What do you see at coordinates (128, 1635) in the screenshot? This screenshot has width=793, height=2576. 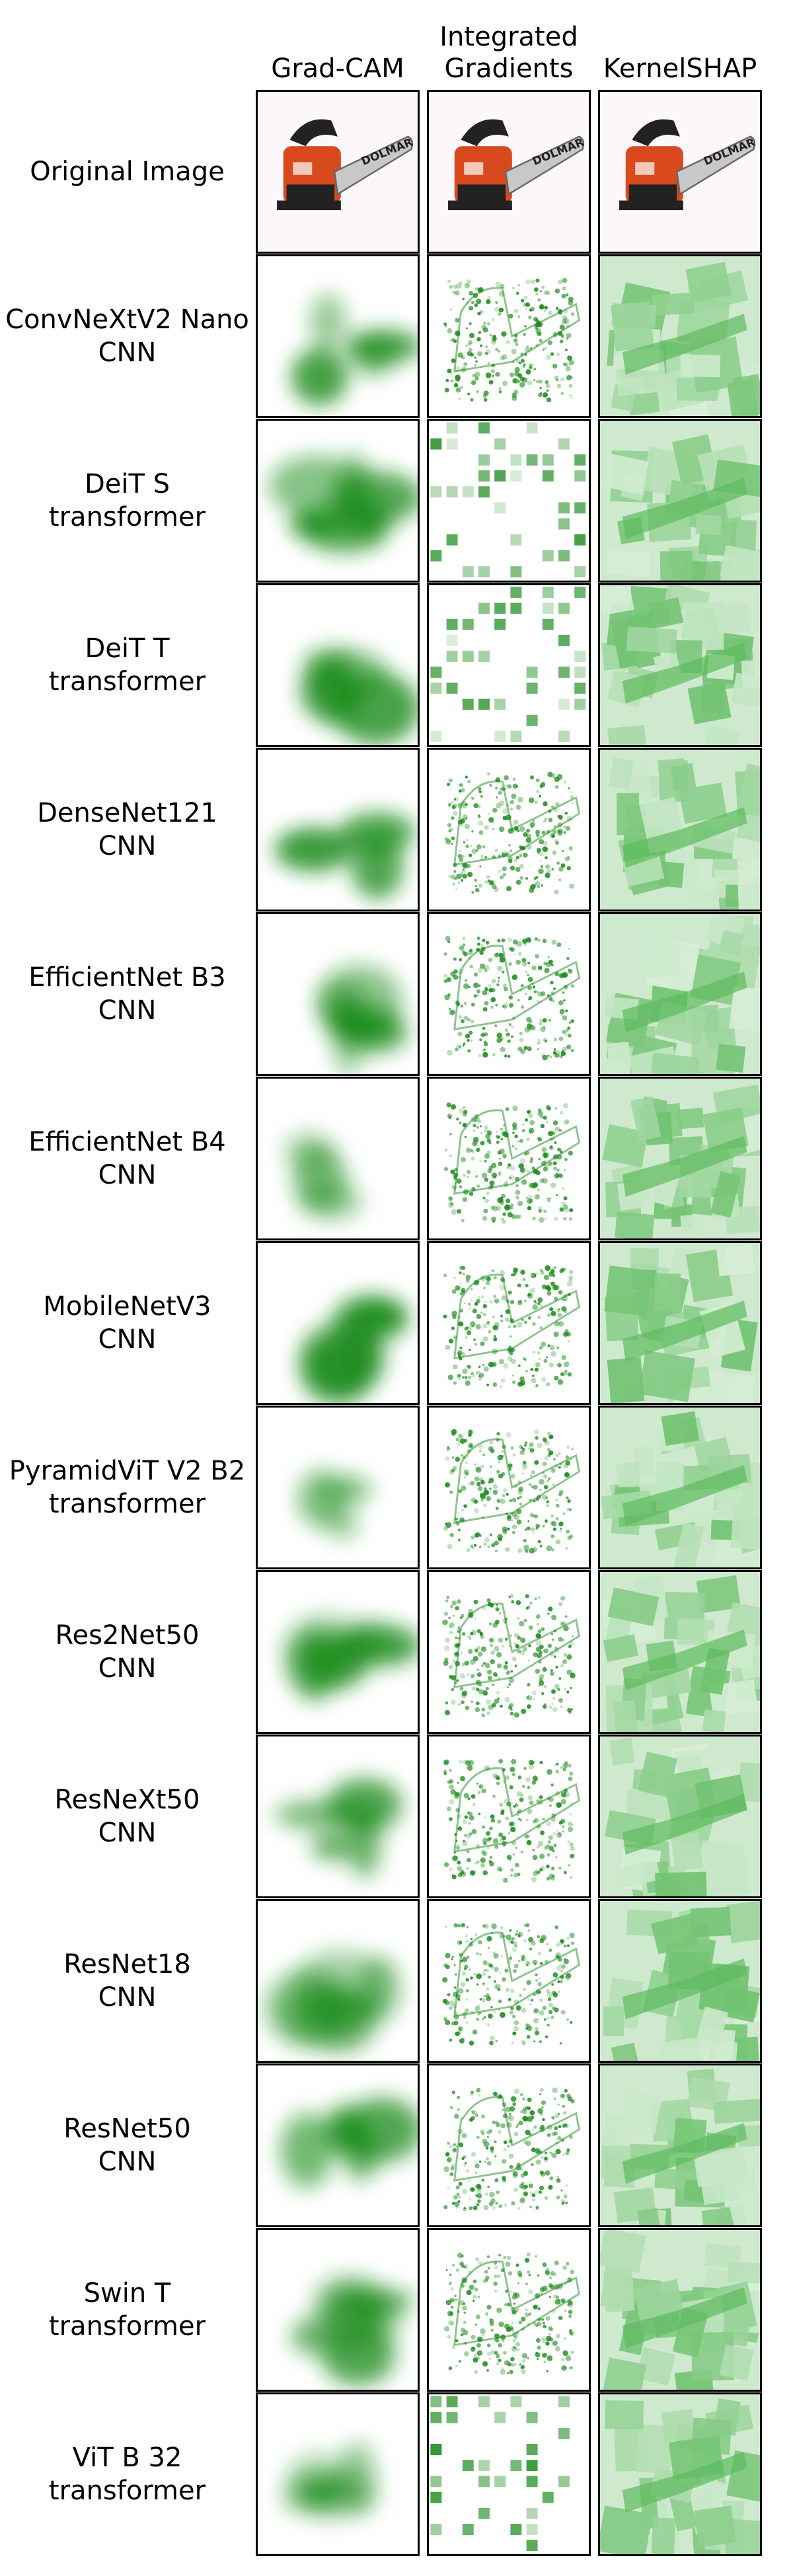 I see `model-name: Res2Net50` at bounding box center [128, 1635].